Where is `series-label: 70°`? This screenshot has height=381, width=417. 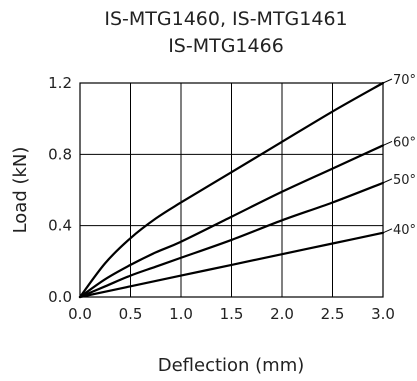 series-label: 70° is located at coordinates (404, 80).